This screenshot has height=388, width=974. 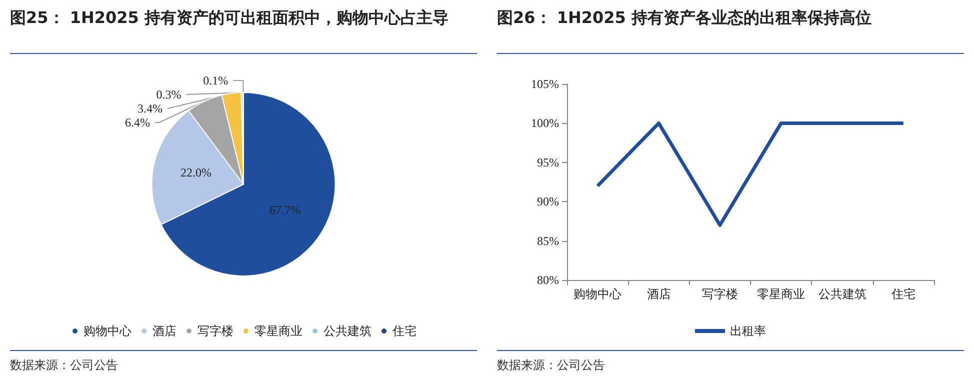 I want to click on x-tick-label: 公共建筑, so click(x=842, y=294).